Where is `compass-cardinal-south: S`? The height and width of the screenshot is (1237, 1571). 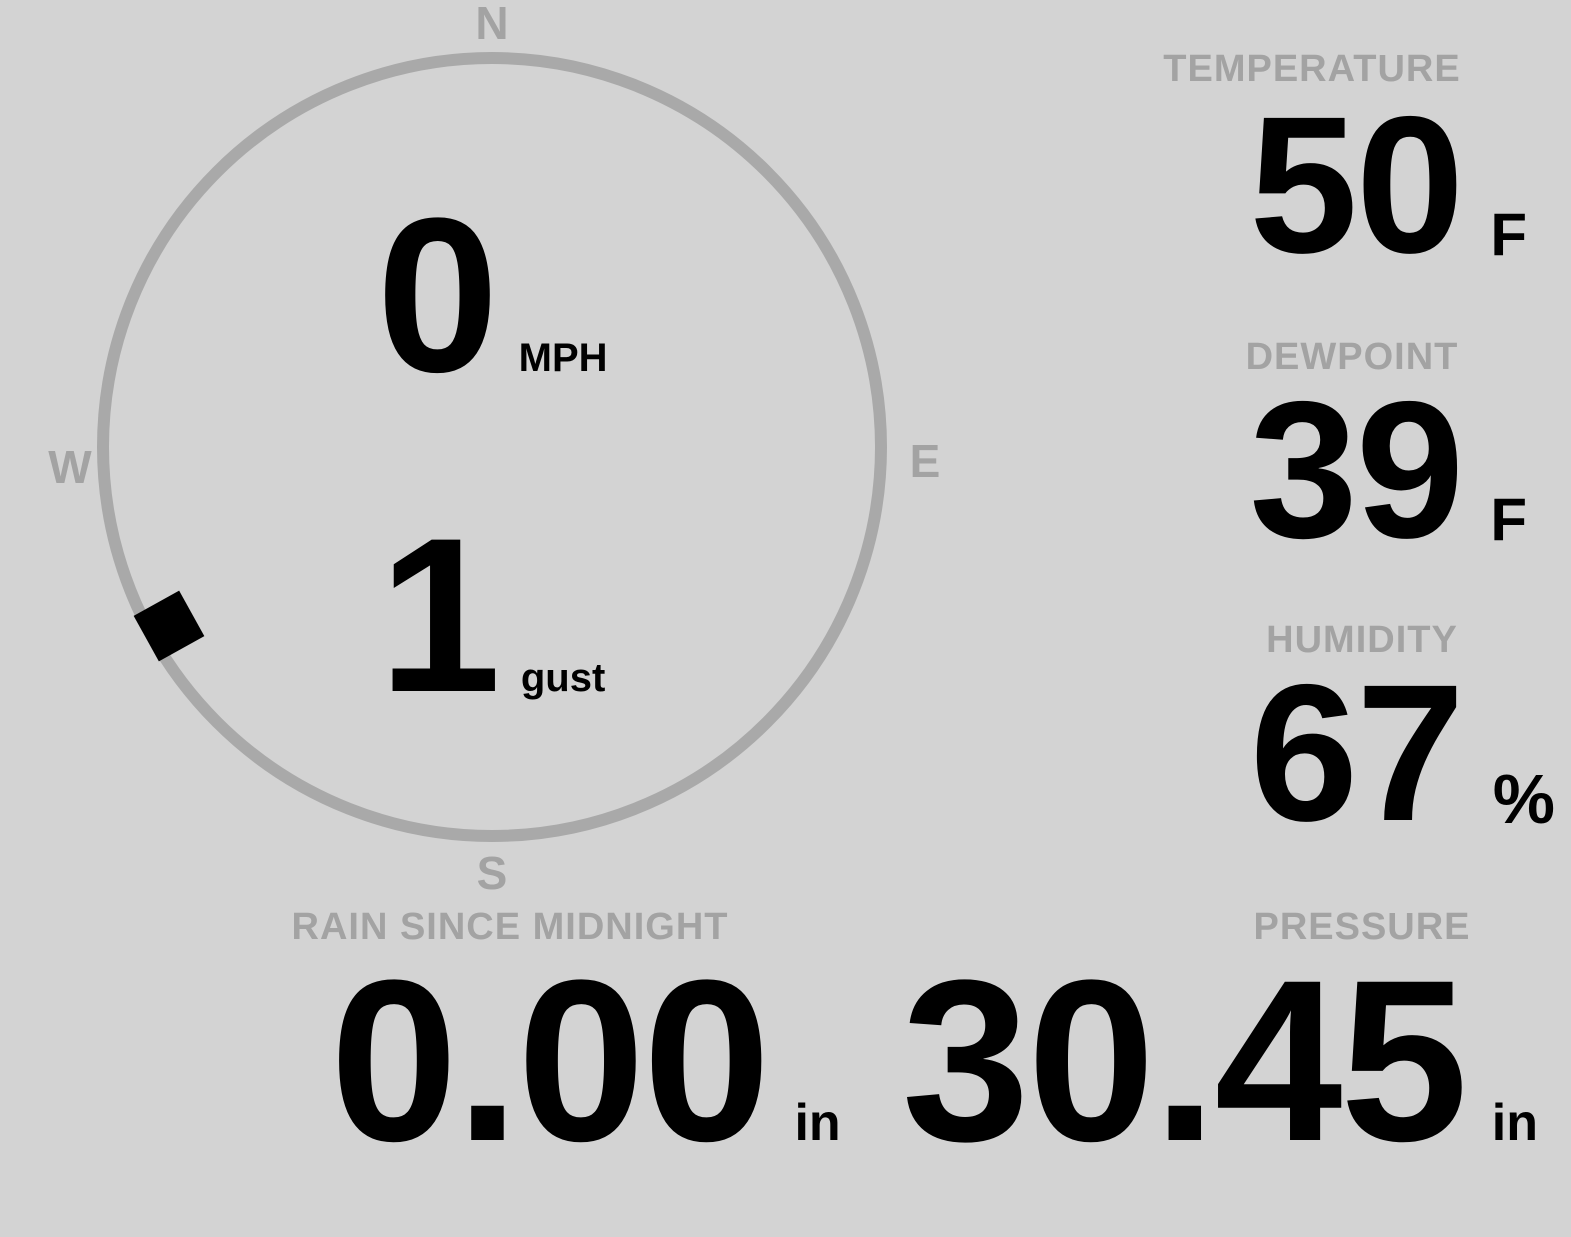 compass-cardinal-south: S is located at coordinates (492, 873).